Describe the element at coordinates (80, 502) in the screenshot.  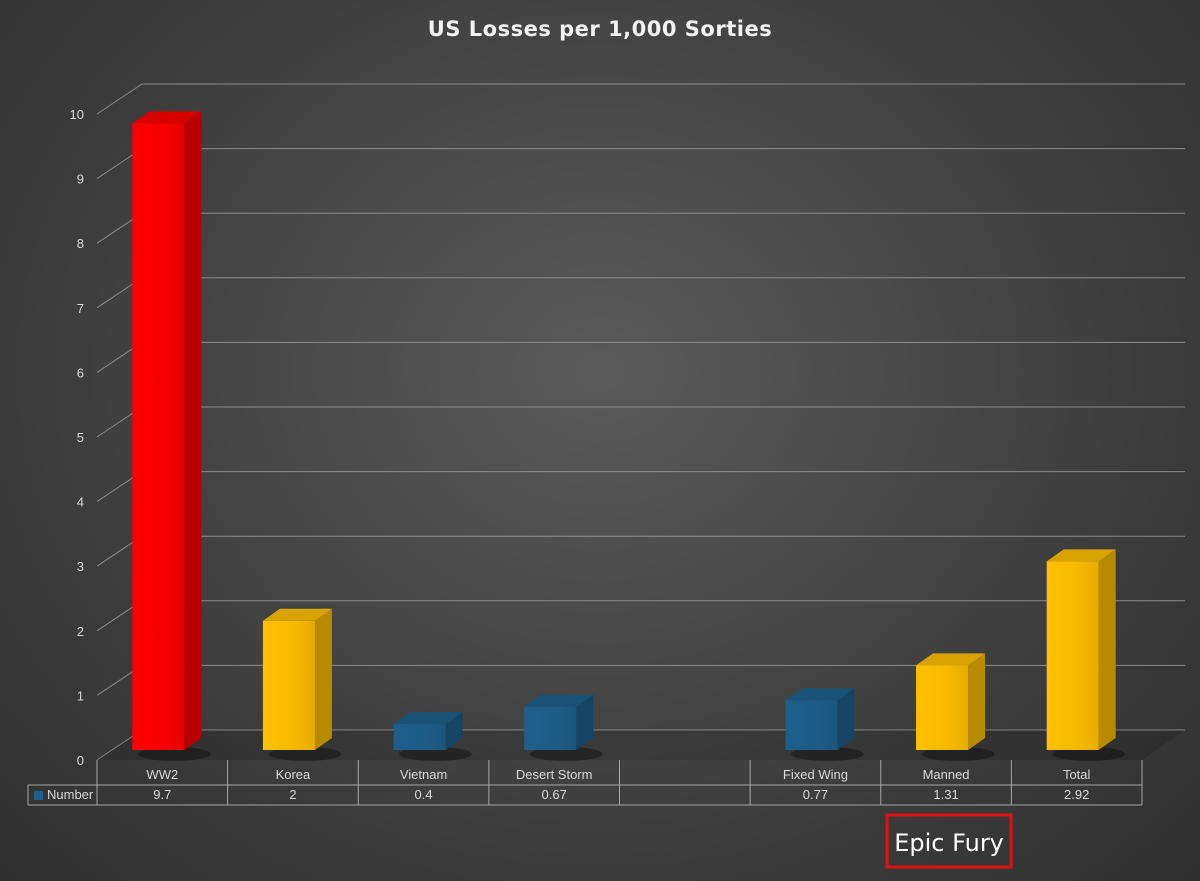
I see `y-tick-label: 4` at that location.